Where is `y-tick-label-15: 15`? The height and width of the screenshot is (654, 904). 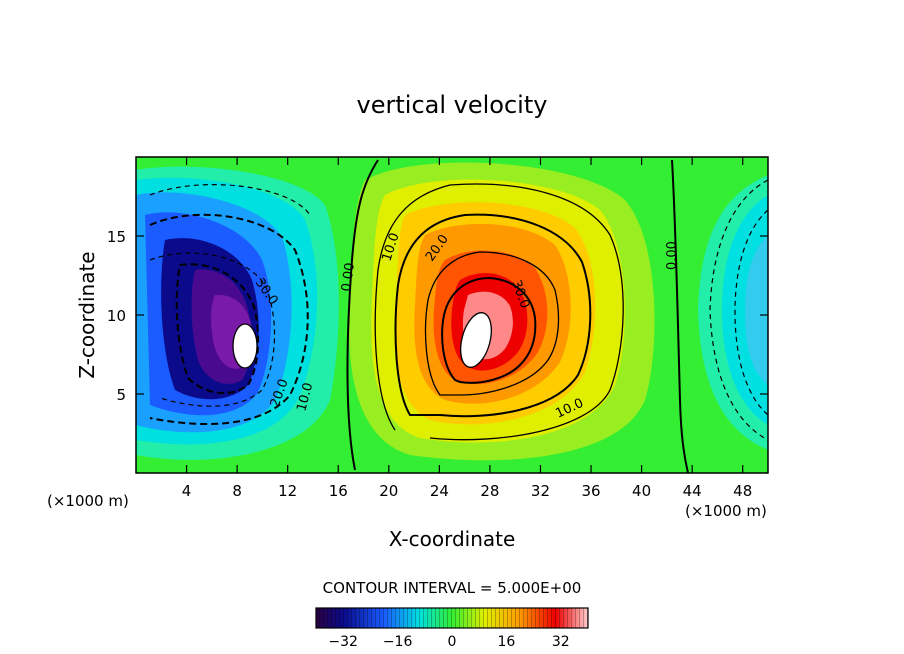 y-tick-label-15: 15 is located at coordinates (116, 237).